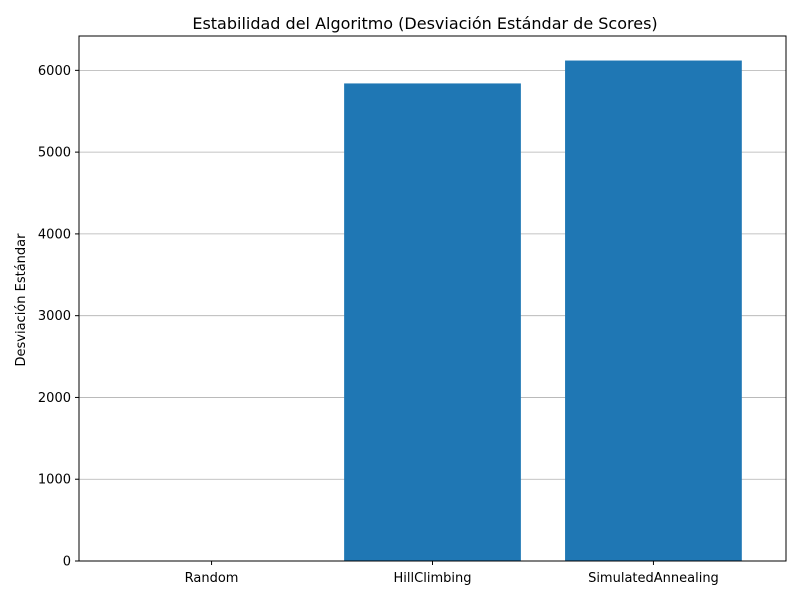  I want to click on y-tick-label: 1000, so click(54, 480).